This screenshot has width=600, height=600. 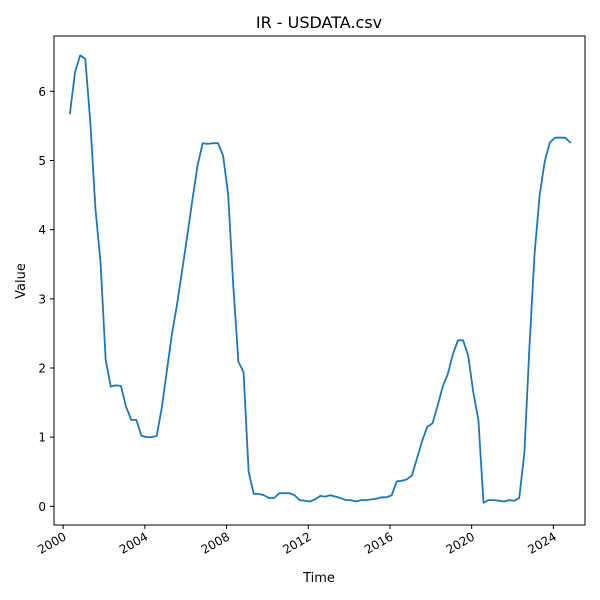 What do you see at coordinates (42, 92) in the screenshot?
I see `y-tick-label: 6` at bounding box center [42, 92].